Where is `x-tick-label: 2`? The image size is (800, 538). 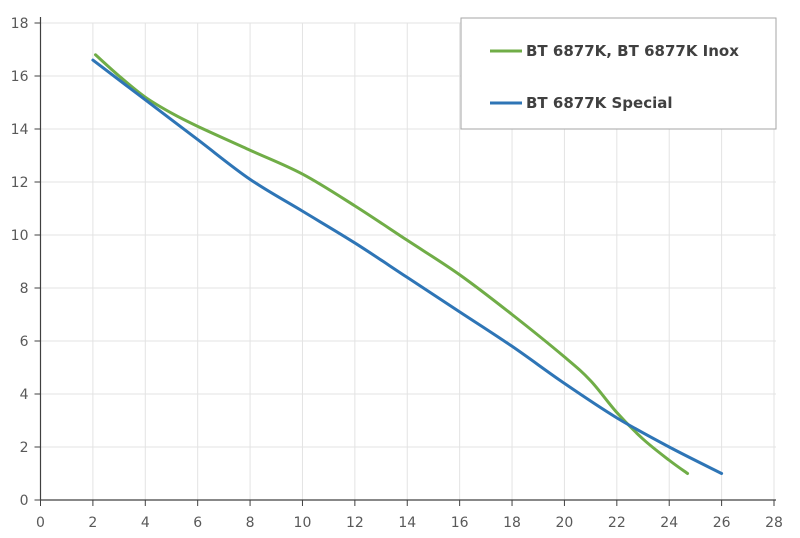 x-tick-label: 2 is located at coordinates (92, 523).